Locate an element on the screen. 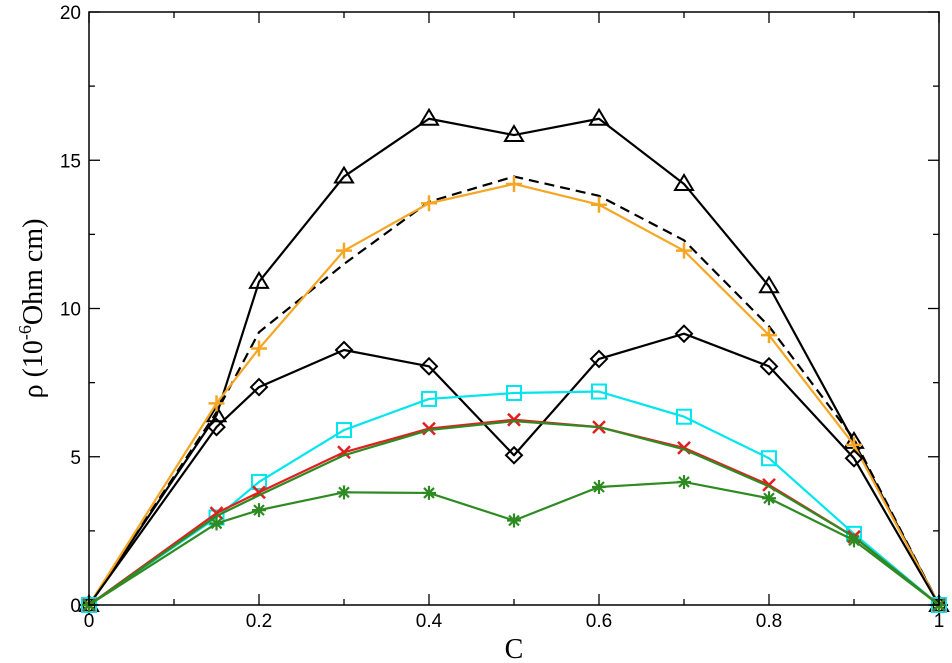 The width and height of the screenshot is (952, 663). x-axis-label: C is located at coordinates (514, 648).